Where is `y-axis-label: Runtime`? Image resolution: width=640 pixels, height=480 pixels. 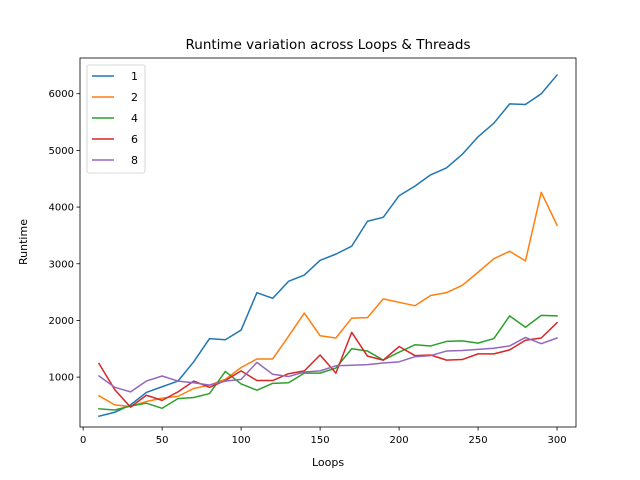
y-axis-label: Runtime is located at coordinates (23, 242).